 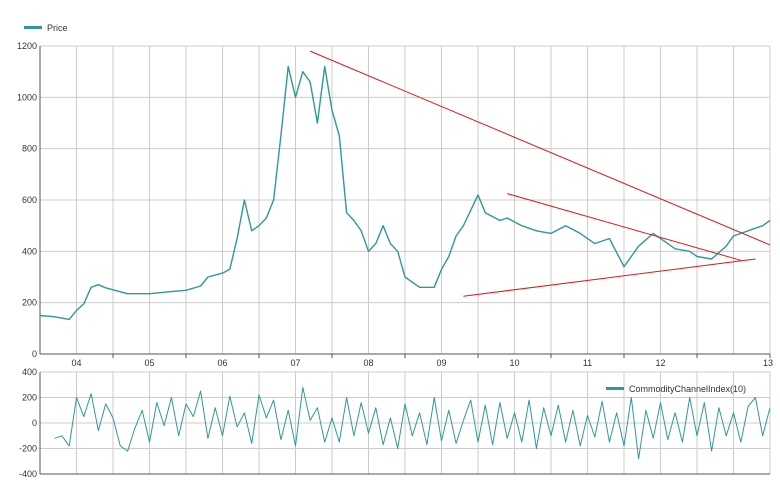 What do you see at coordinates (222, 363) in the screenshot?
I see `price-x-tick-label: 06` at bounding box center [222, 363].